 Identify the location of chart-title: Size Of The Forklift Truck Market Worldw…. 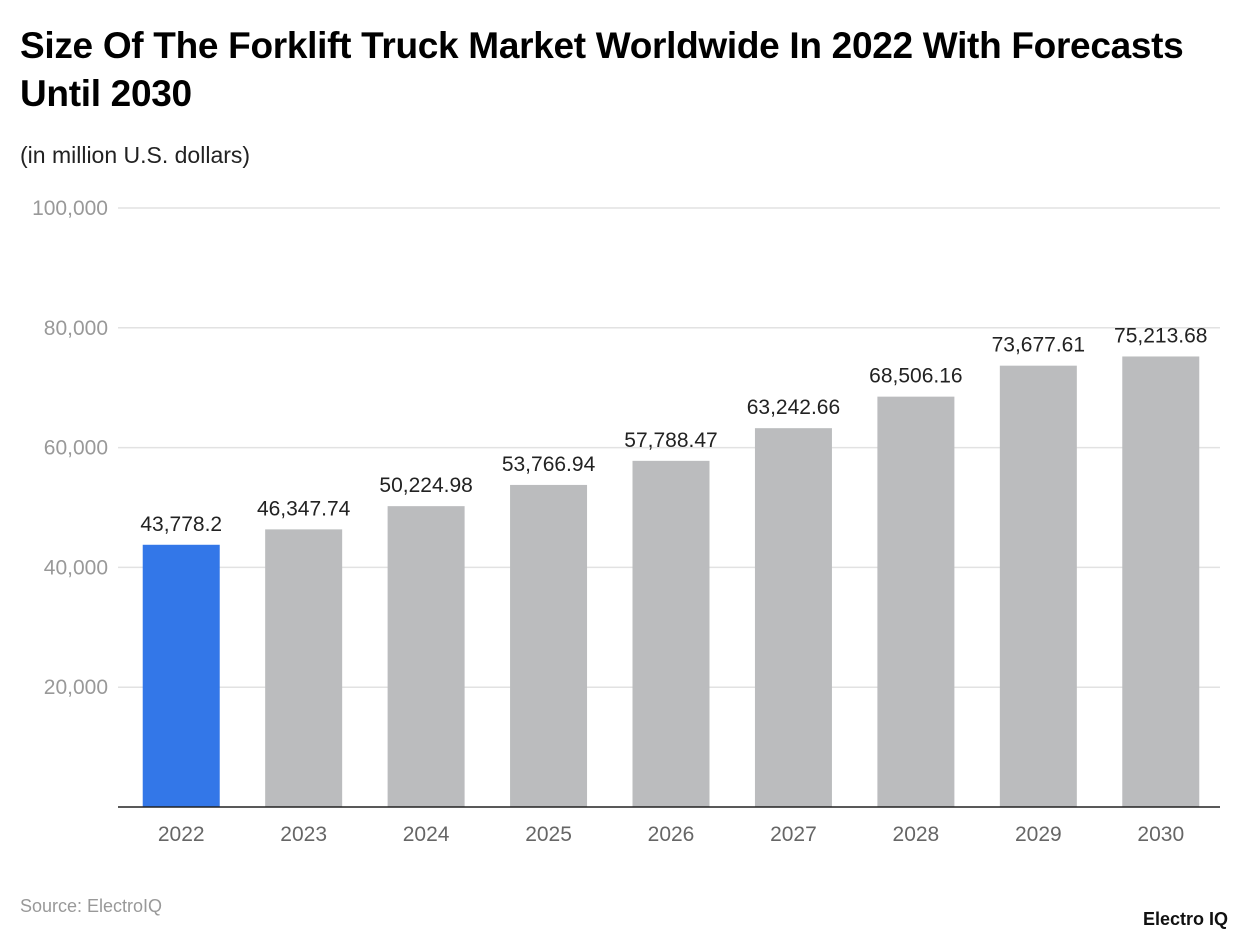
(602, 69).